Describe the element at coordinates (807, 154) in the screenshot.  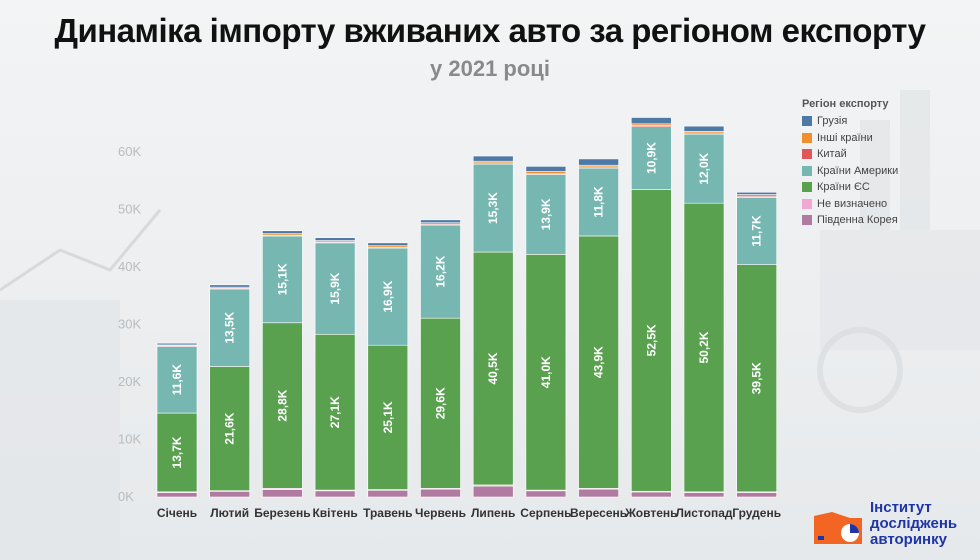
I see `legend-swatch-china` at that location.